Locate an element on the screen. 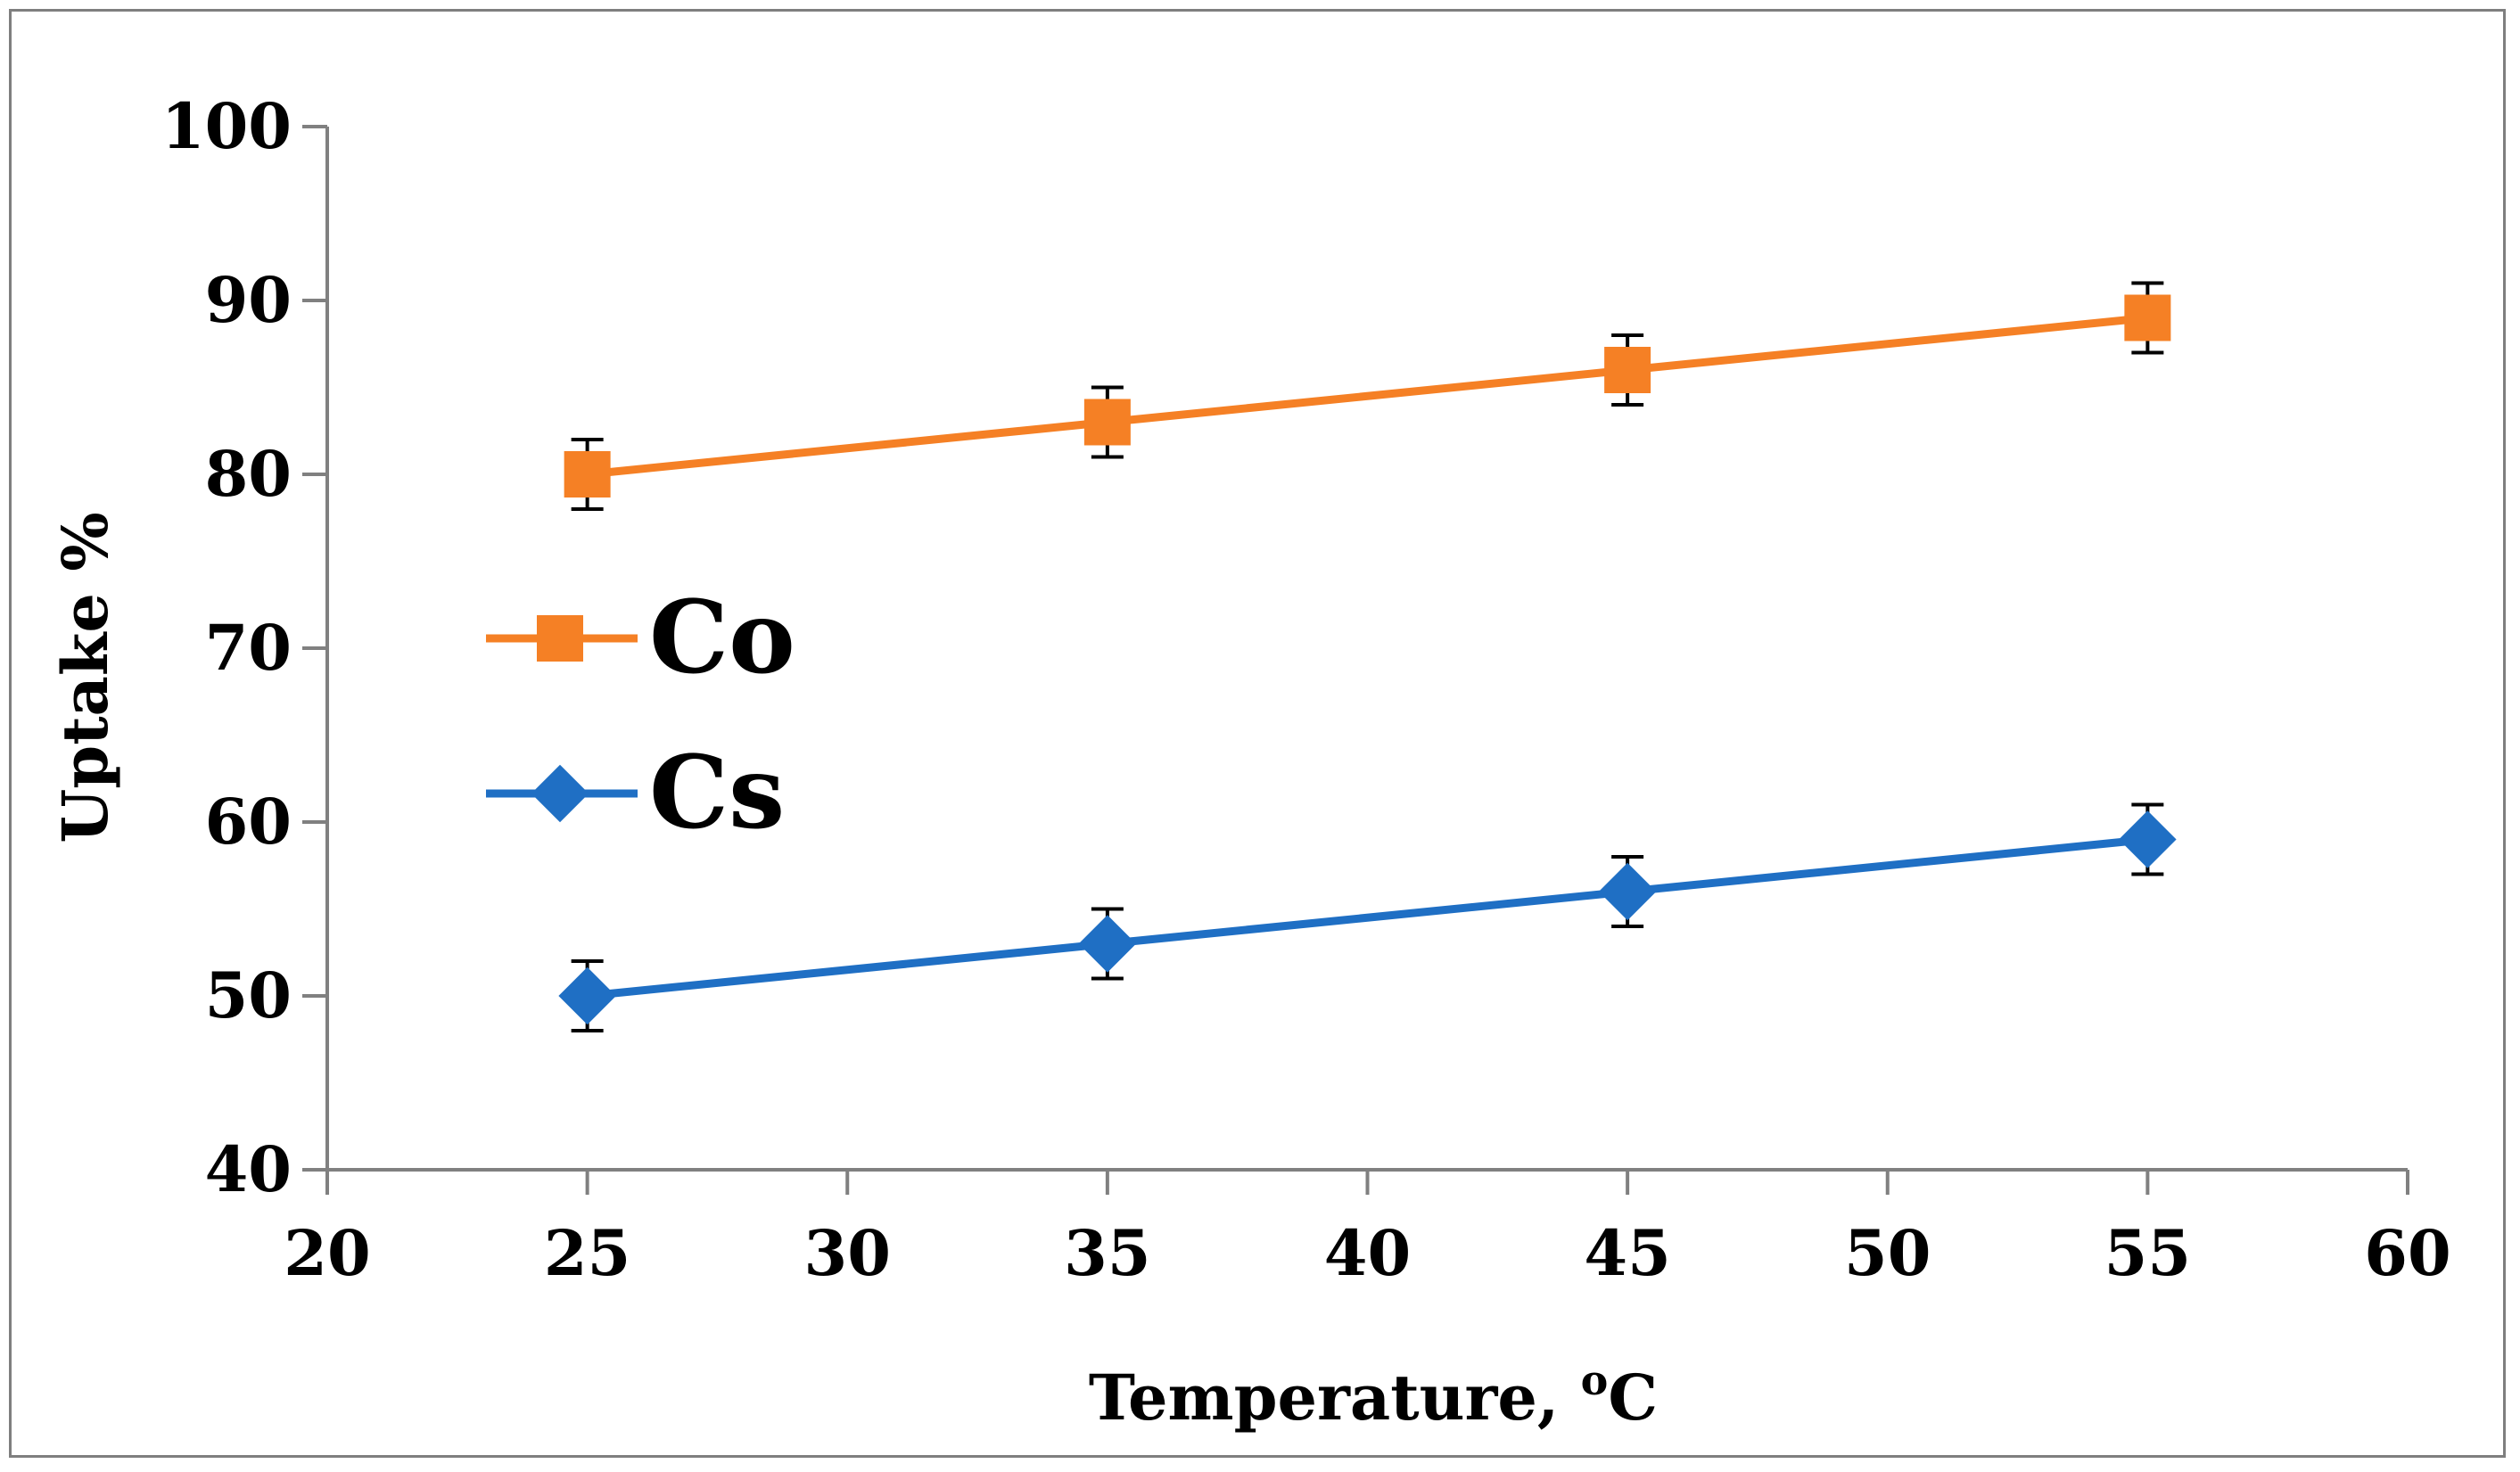  series-co-line is located at coordinates (1368, 396).